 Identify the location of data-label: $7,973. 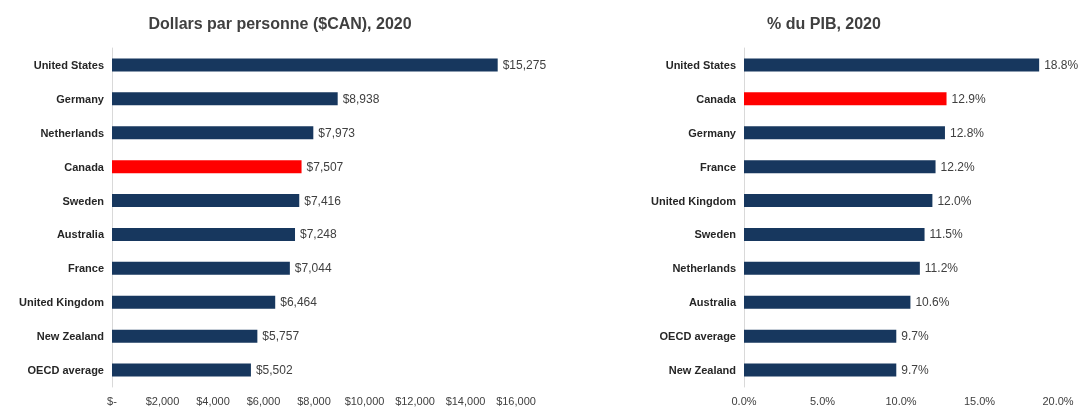
(337, 132).